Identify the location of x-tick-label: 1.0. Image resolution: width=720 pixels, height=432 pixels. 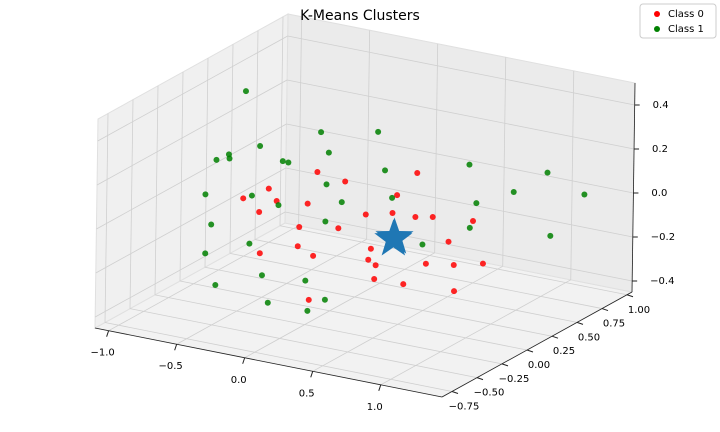
(375, 407).